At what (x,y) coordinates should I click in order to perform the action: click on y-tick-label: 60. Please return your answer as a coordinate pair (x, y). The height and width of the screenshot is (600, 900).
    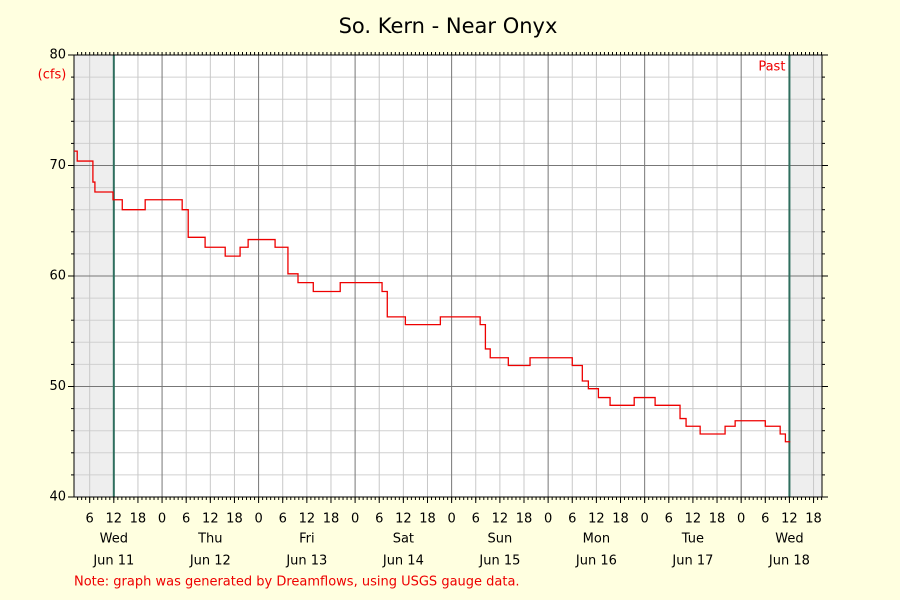
    Looking at the image, I should click on (57, 276).